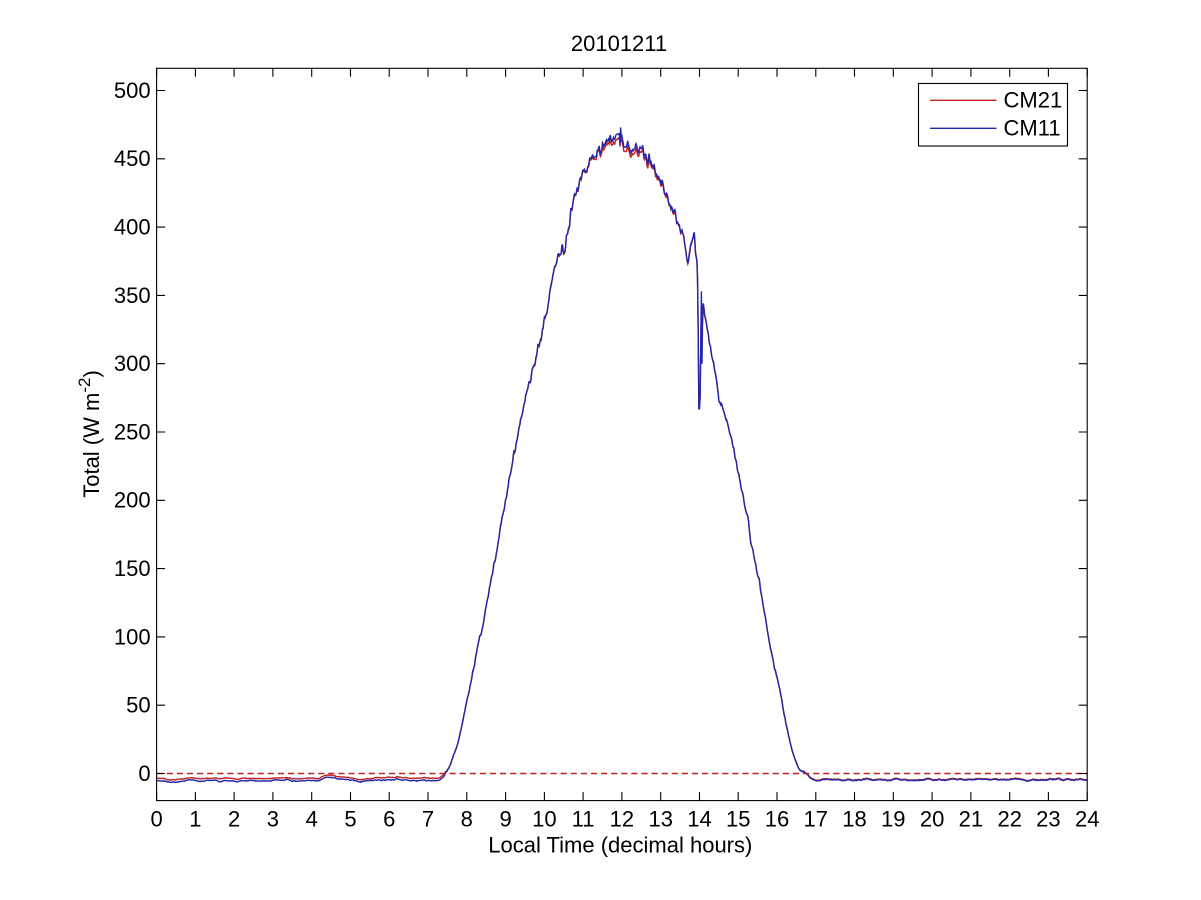 Image resolution: width=1201 pixels, height=900 pixels. Describe the element at coordinates (234, 819) in the screenshot. I see `svg-text: 2` at that location.